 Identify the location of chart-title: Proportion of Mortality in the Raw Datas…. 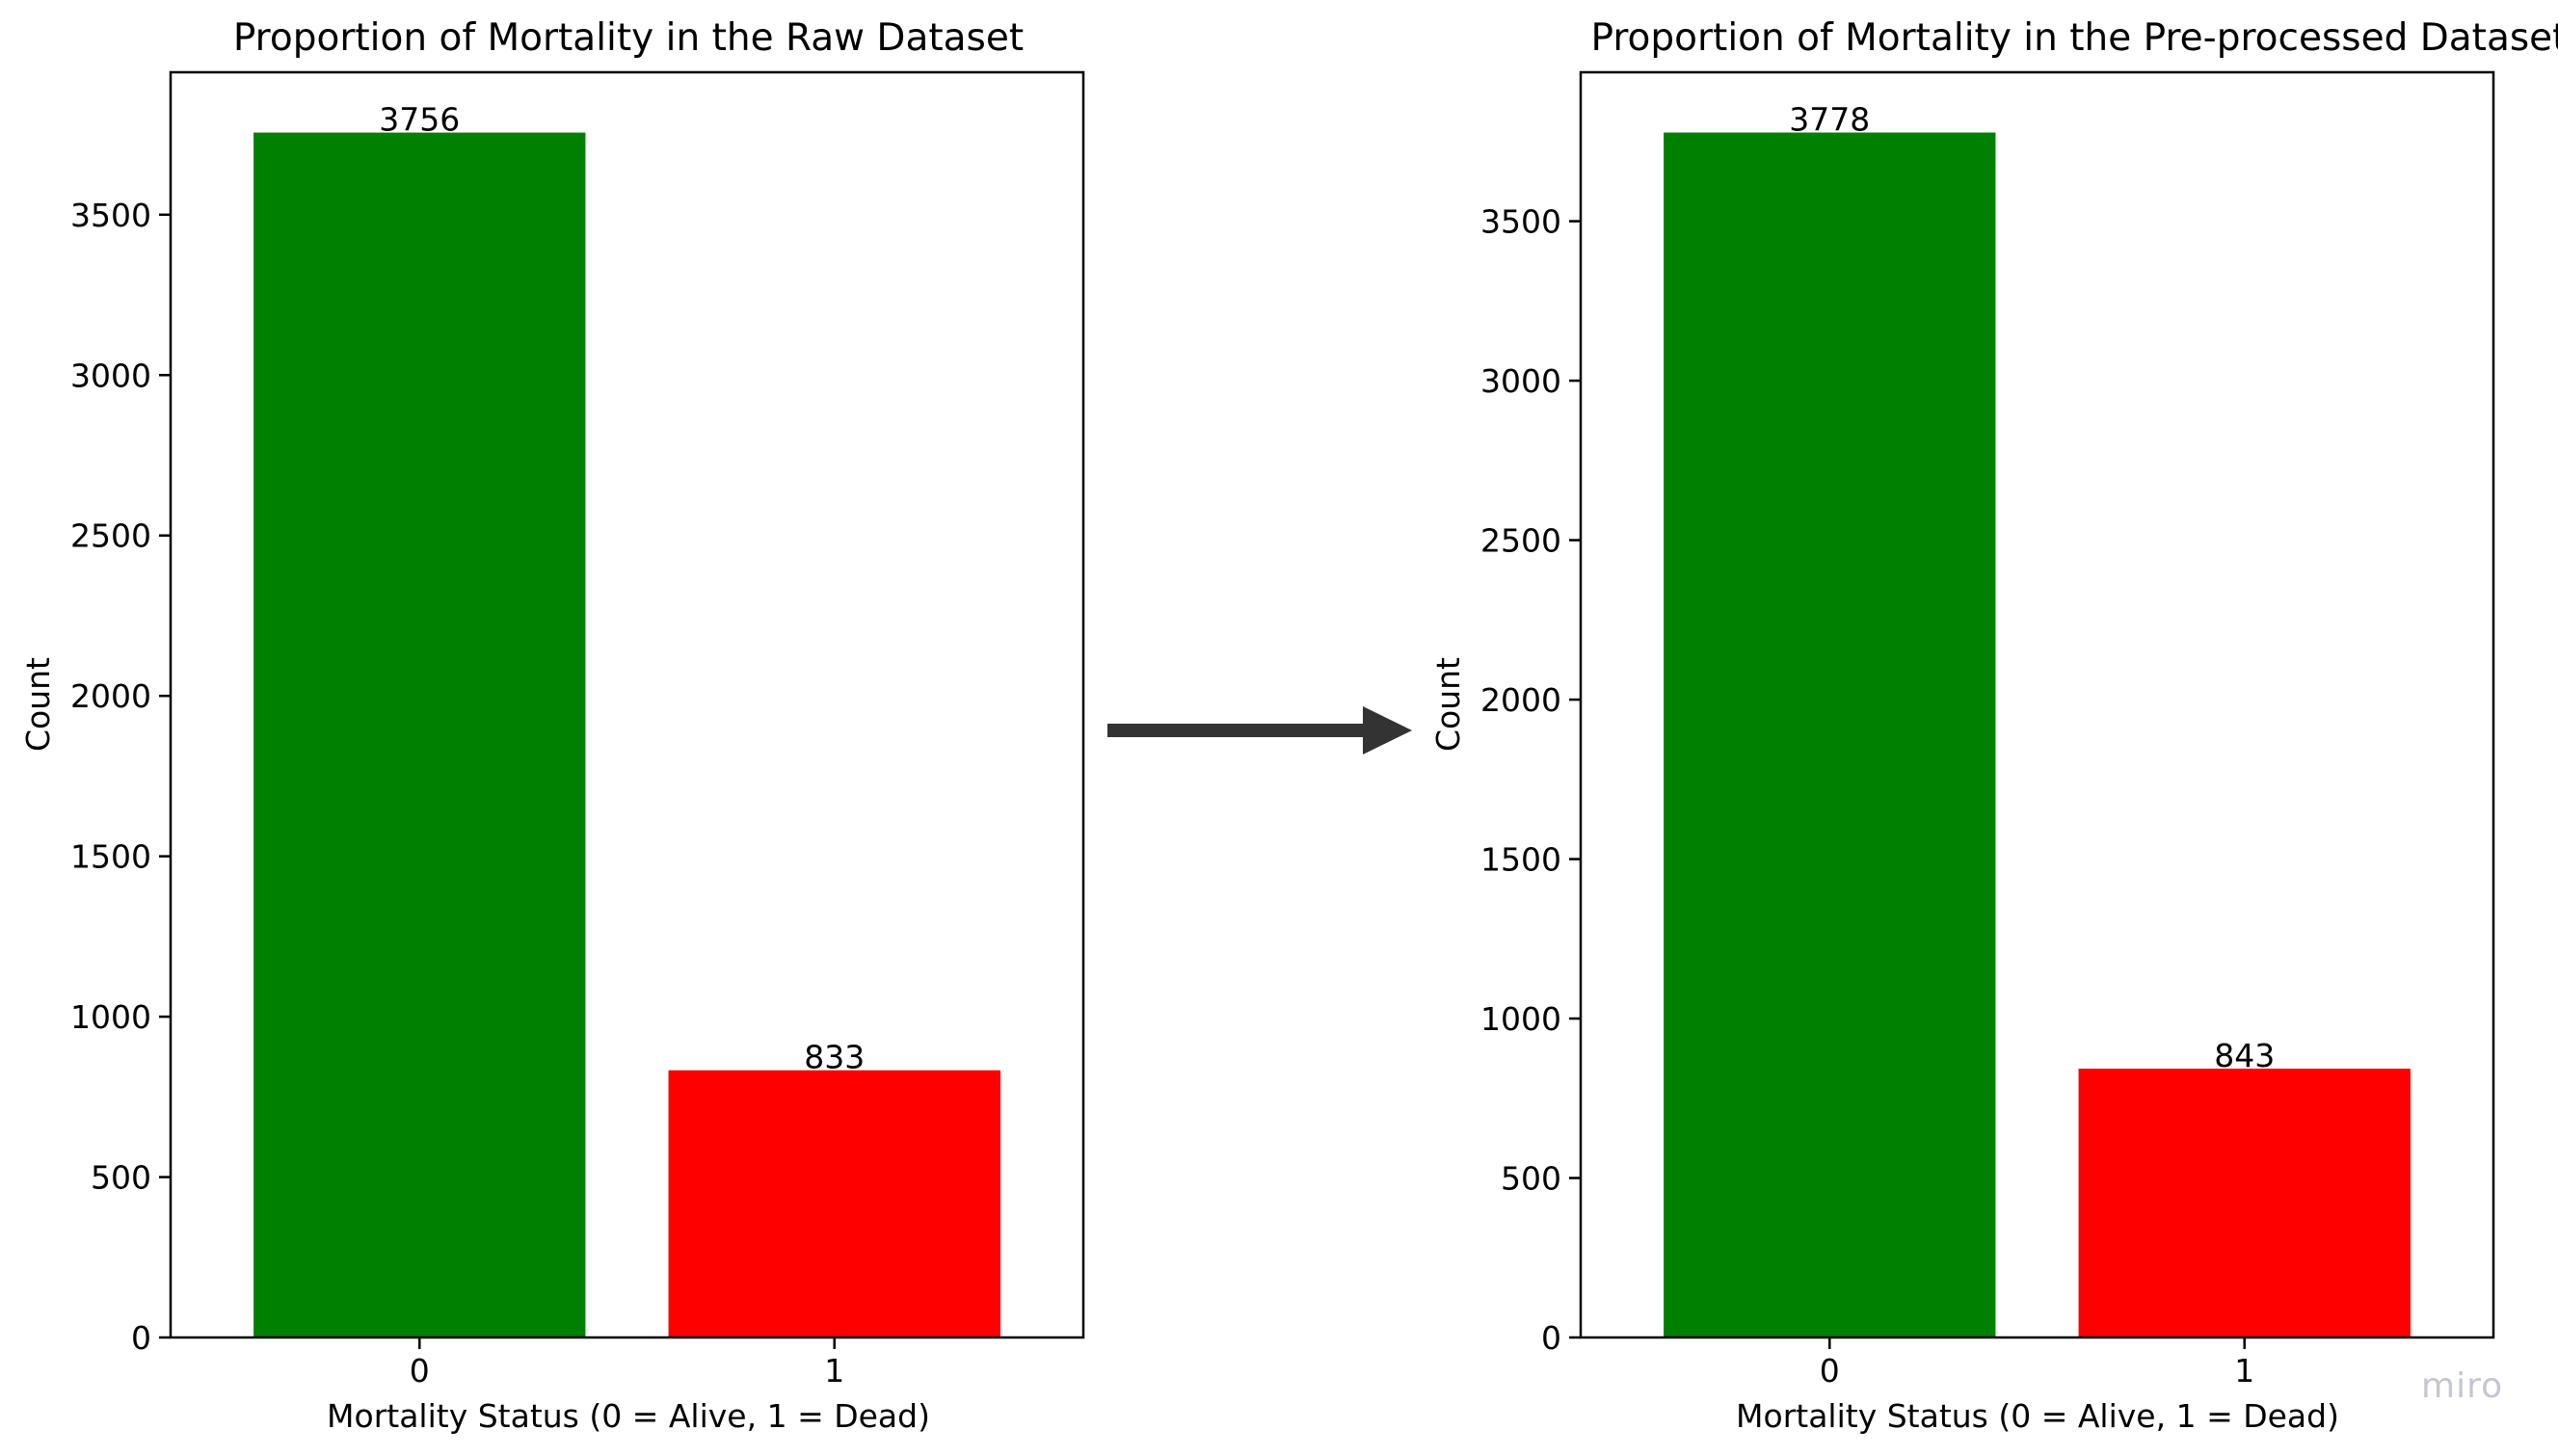
(628, 38).